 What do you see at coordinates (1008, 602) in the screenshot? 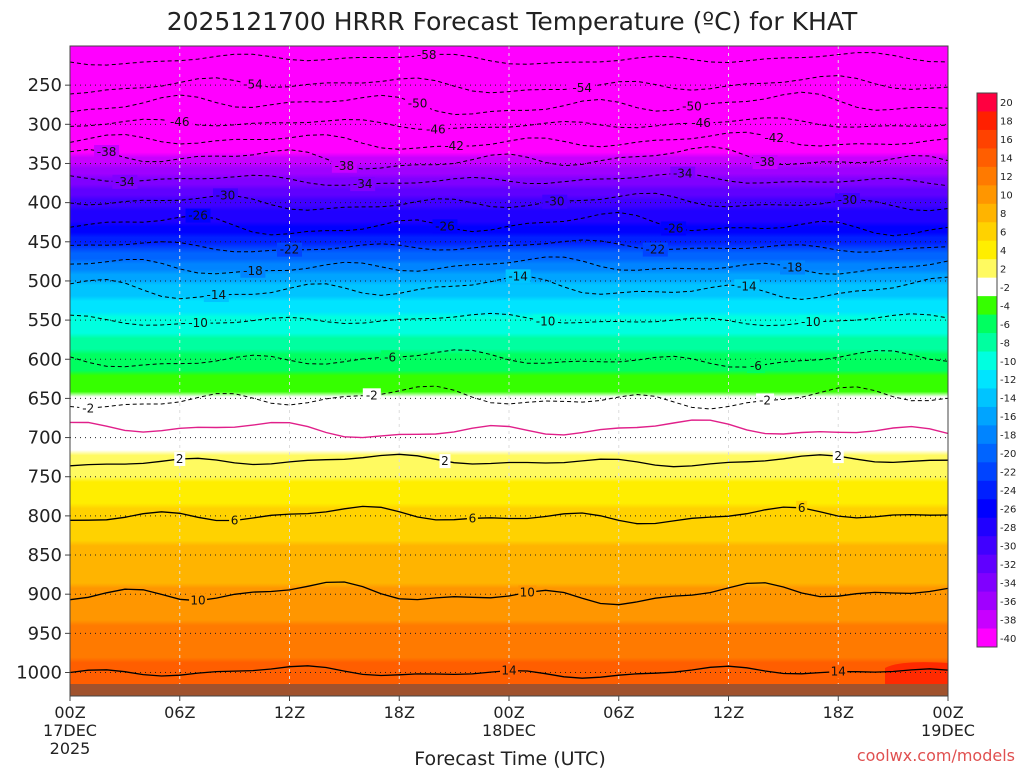
I see `colorbar-label: -36` at bounding box center [1008, 602].